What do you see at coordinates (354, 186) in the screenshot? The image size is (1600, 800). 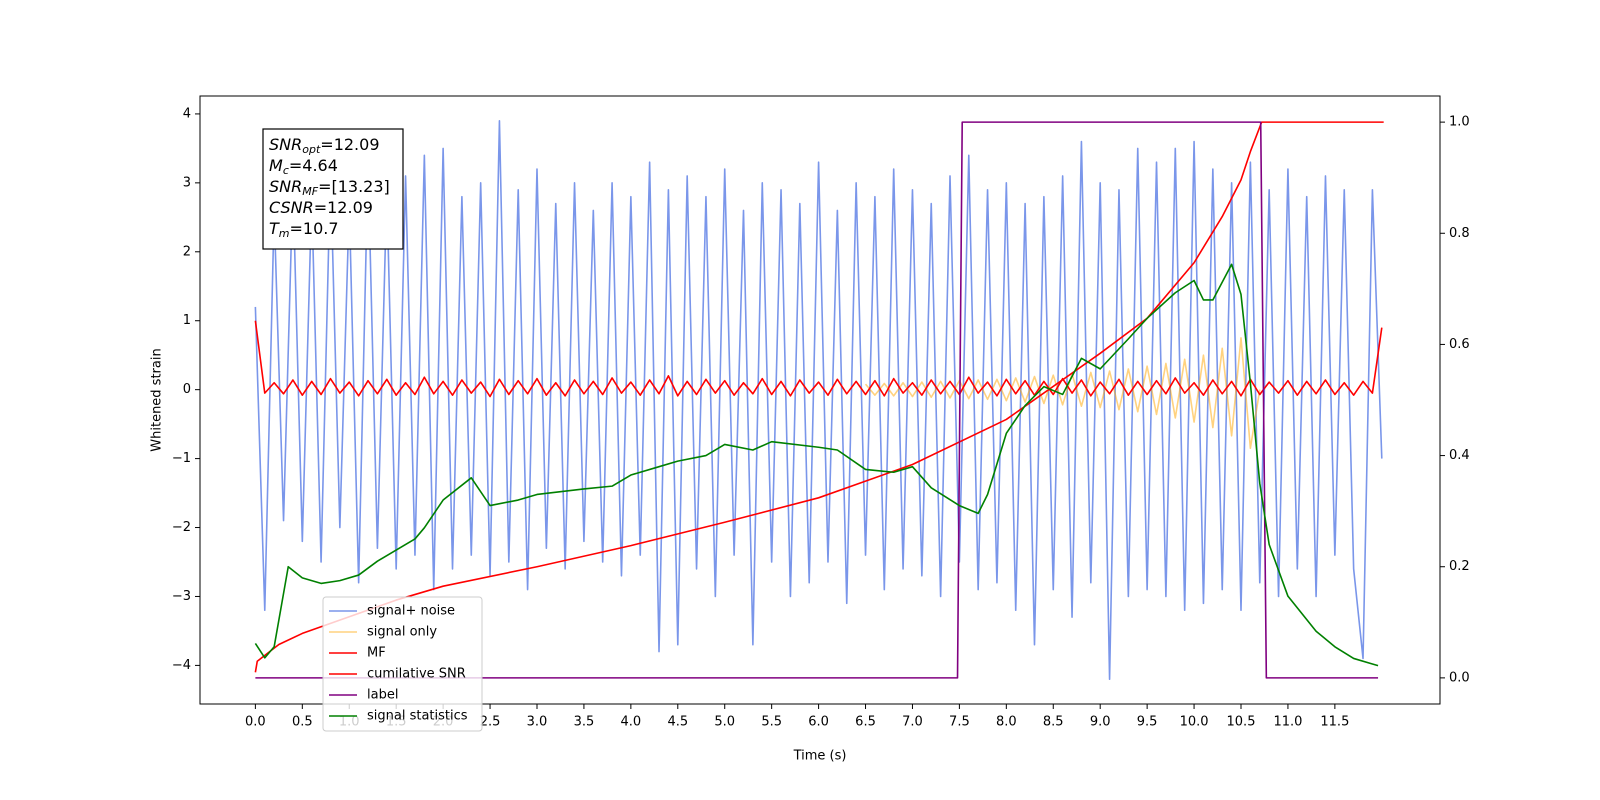 I see `annotation-value: =[13.23]` at bounding box center [354, 186].